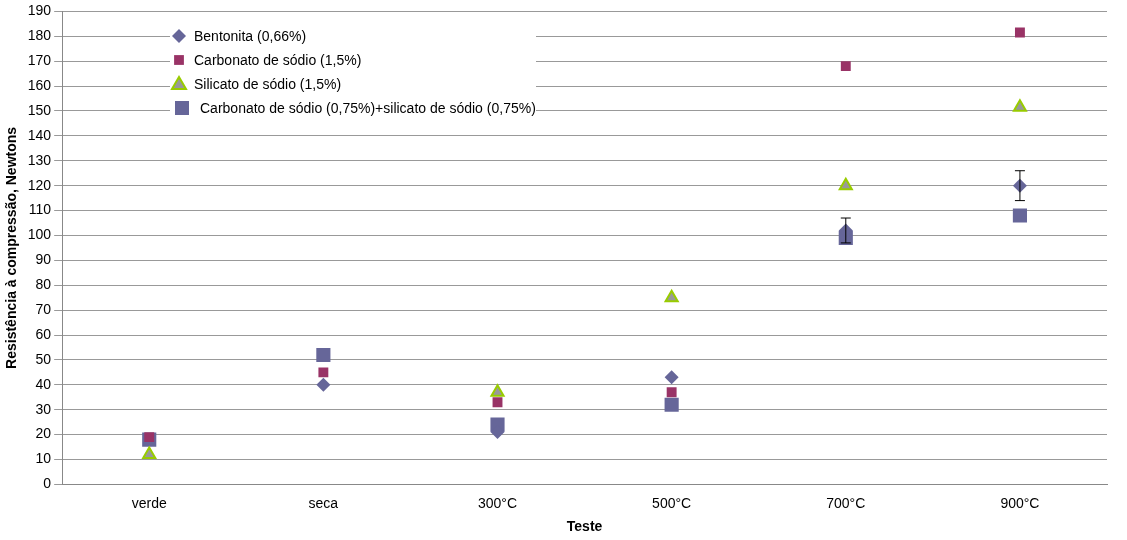  I want to click on y-tick-label: 170, so click(39, 60).